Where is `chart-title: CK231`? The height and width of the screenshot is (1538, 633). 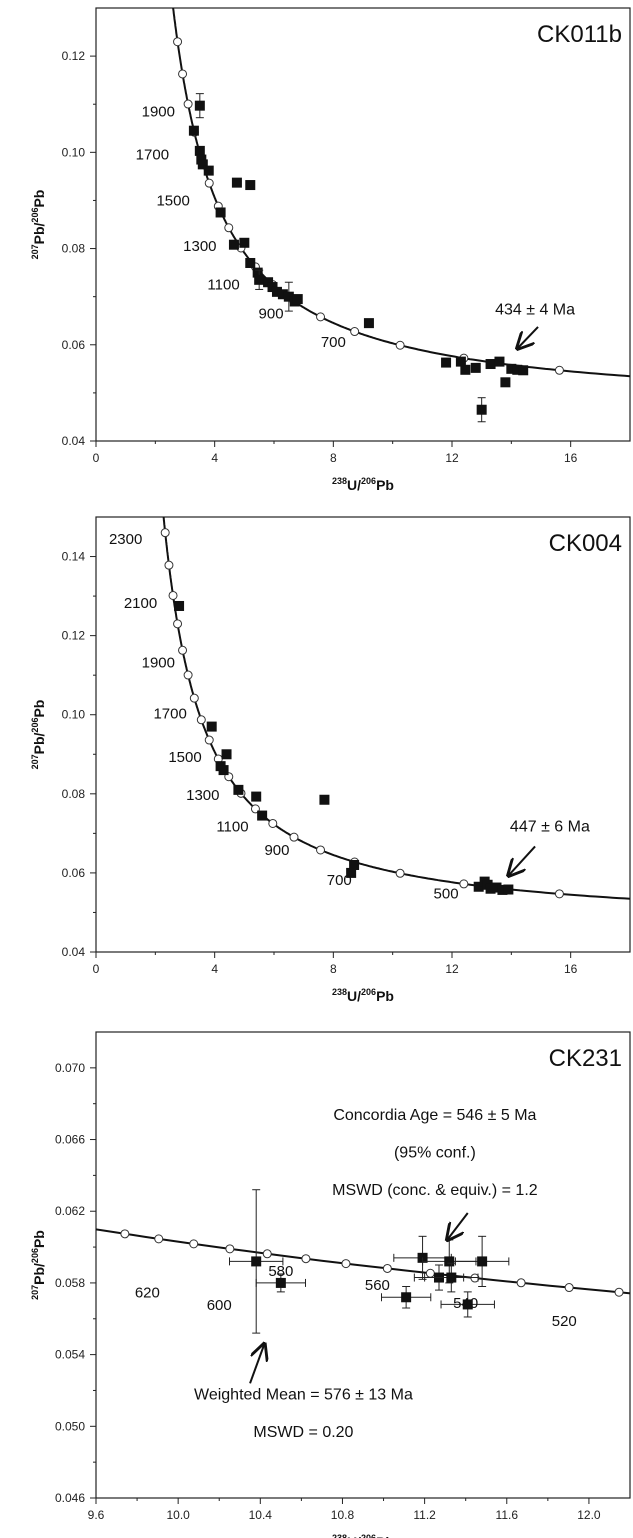
chart-title: CK231 is located at coordinates (585, 1058).